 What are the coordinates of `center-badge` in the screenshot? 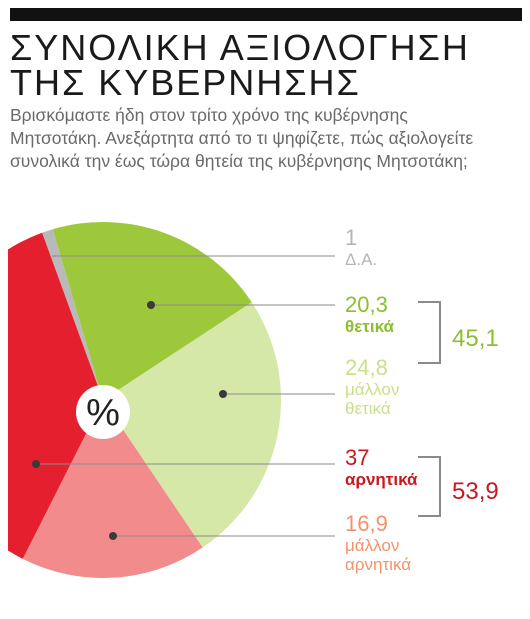 It's located at (103, 412).